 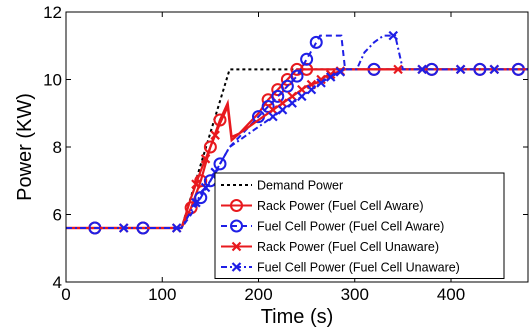 I want to click on x-tick-label: 200, so click(x=258, y=294).